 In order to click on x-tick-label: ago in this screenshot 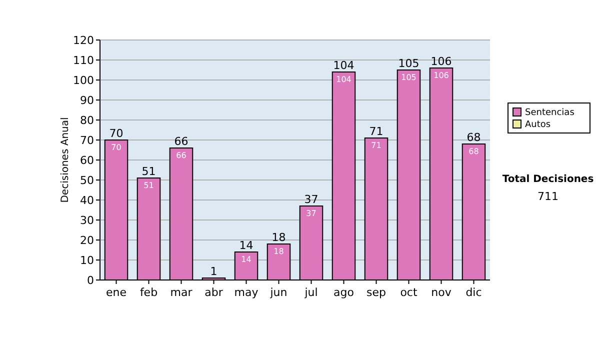, I will do `click(344, 292)`.